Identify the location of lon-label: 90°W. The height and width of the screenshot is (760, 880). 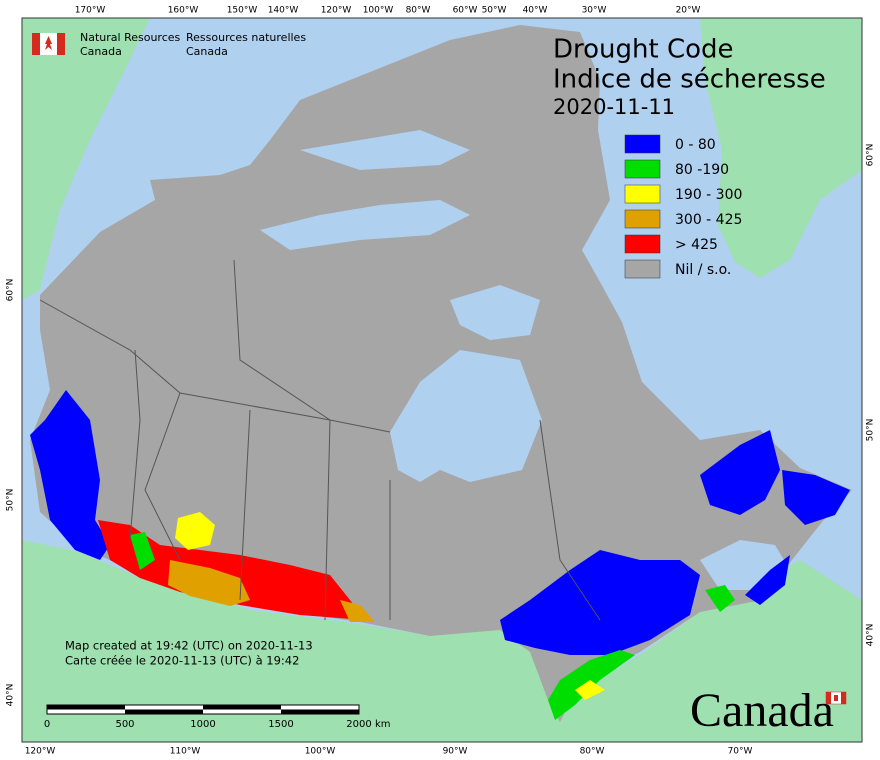
(455, 752).